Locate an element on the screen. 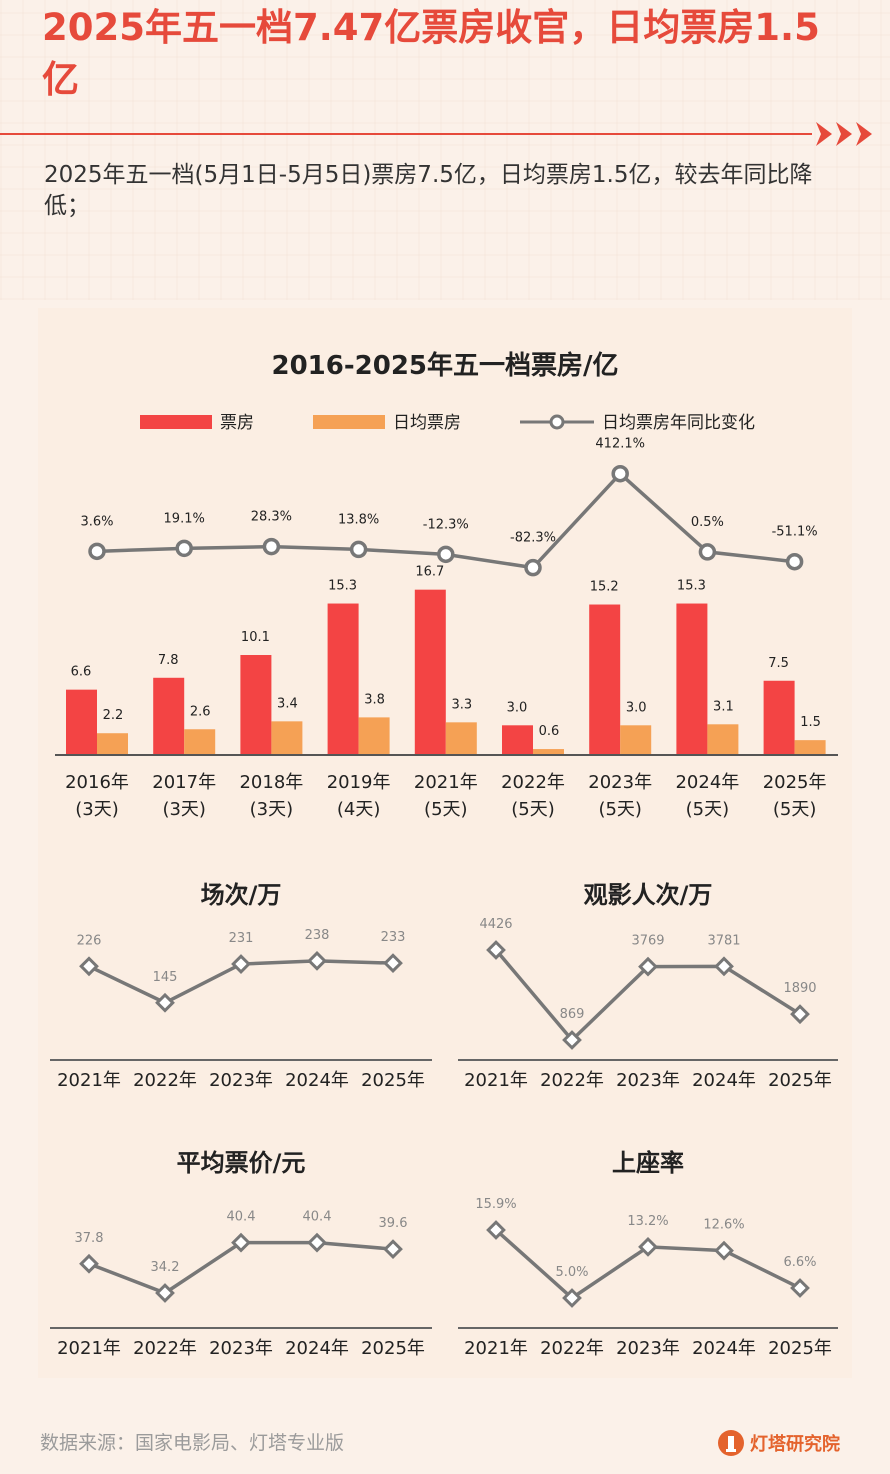 This screenshot has height=1474, width=890. x-tick-label: 2016年 is located at coordinates (97, 782).